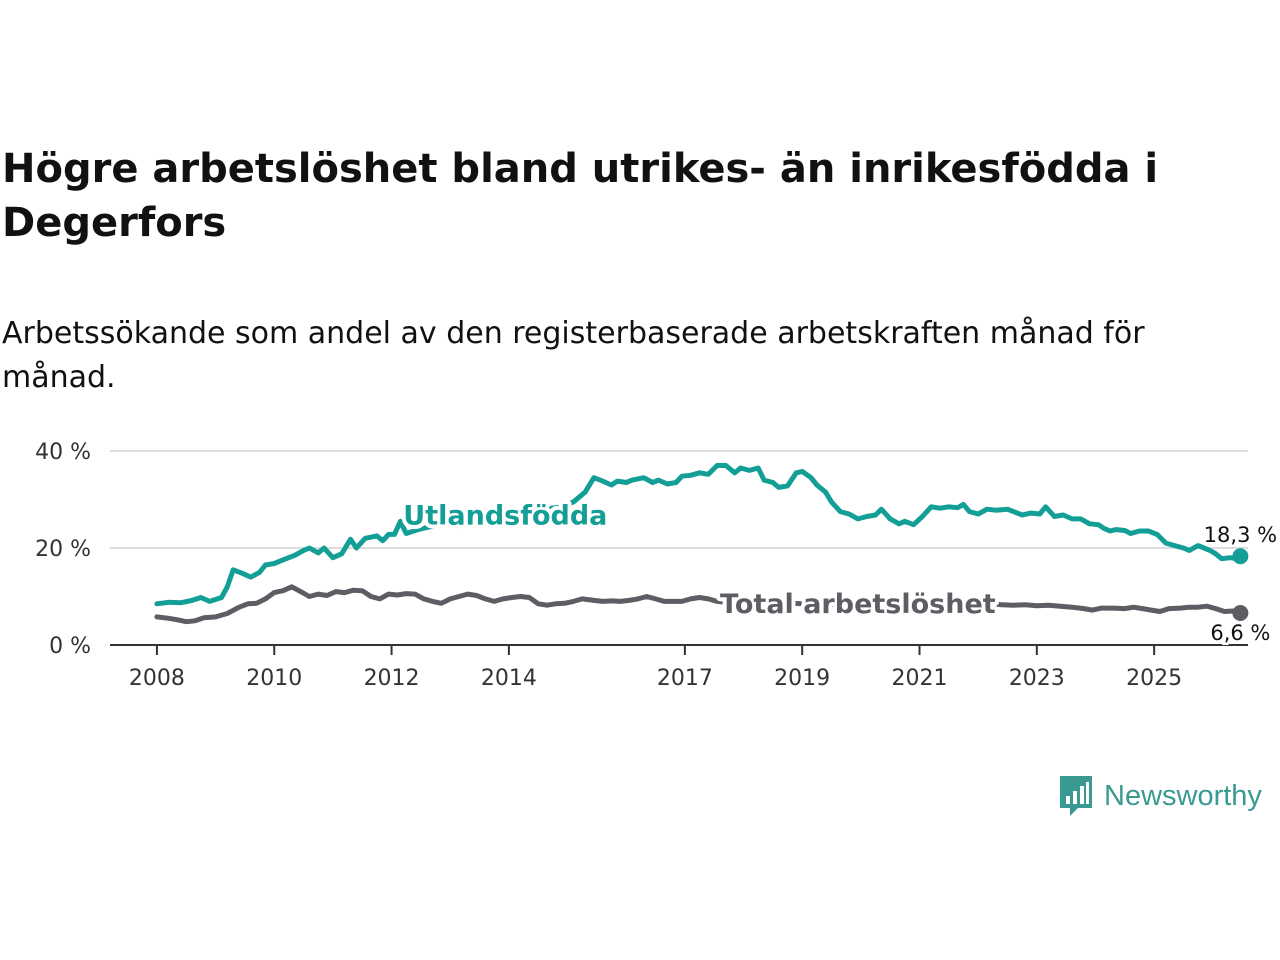 The image size is (1280, 960). Describe the element at coordinates (63, 452) in the screenshot. I see `y-tick-label: 40 %` at that location.